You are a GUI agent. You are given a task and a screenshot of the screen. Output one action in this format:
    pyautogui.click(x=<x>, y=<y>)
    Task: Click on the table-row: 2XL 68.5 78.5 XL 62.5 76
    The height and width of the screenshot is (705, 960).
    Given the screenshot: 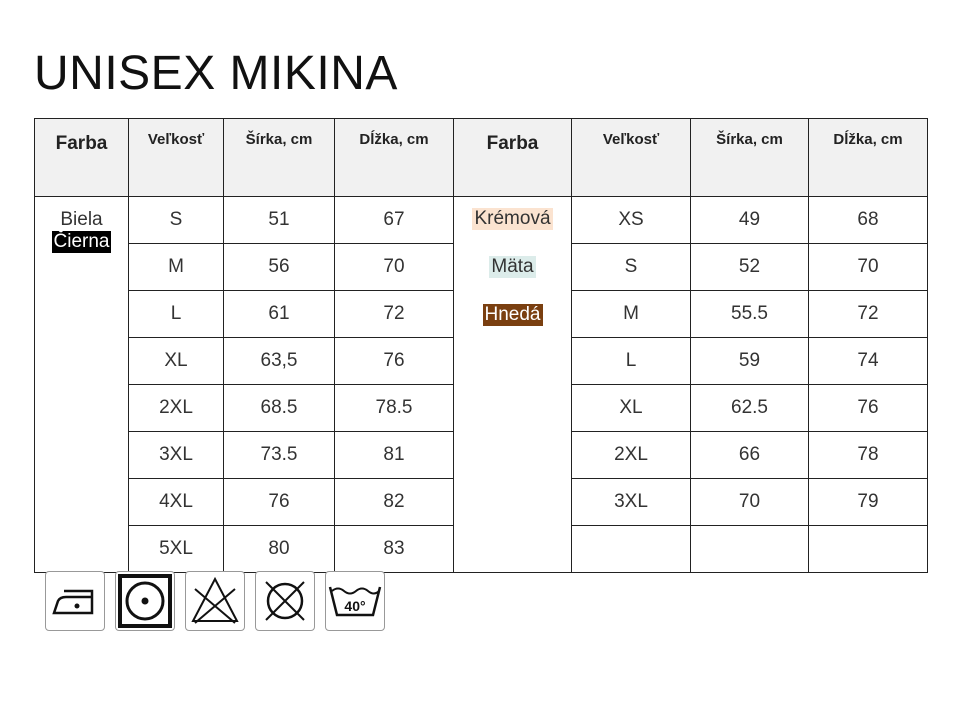 What is the action you would take?
    pyautogui.click(x=481, y=408)
    